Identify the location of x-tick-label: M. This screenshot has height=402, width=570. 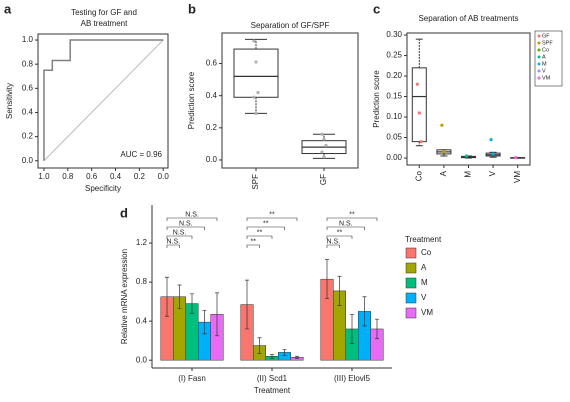
(468, 174).